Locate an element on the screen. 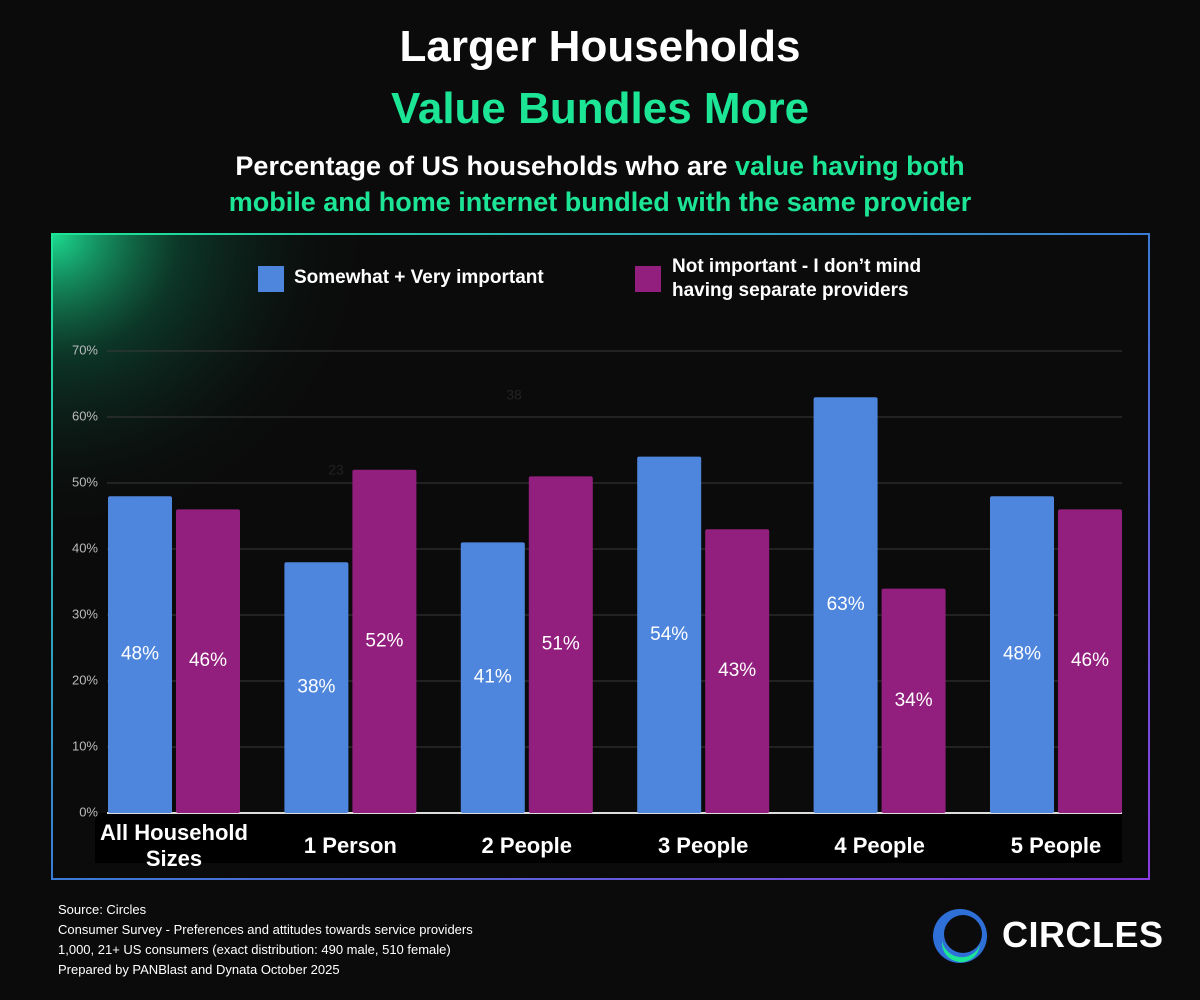  value-label: 34% is located at coordinates (914, 700).